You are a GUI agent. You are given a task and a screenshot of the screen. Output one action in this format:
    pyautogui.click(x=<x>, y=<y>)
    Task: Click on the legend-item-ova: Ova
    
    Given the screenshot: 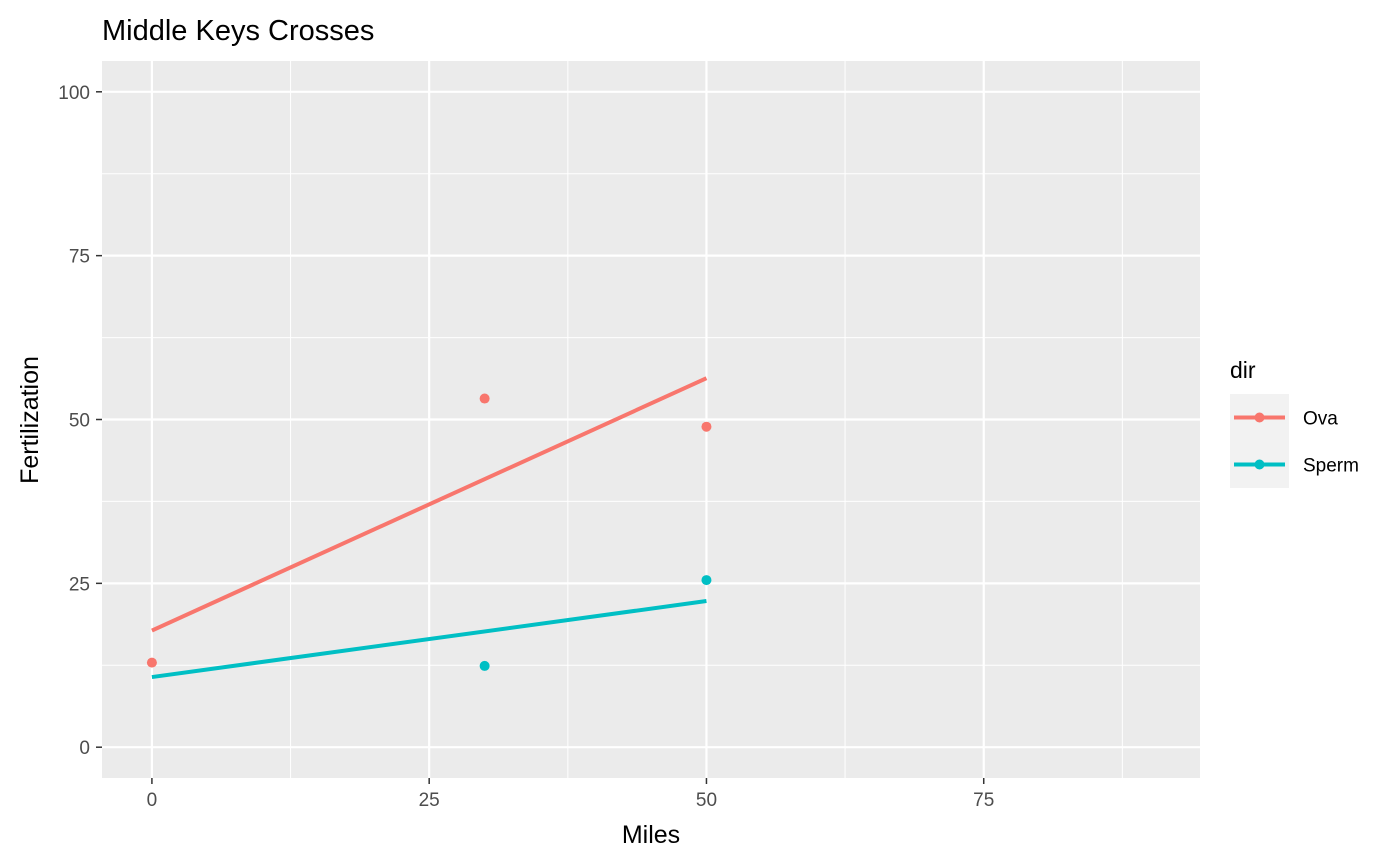 What is the action you would take?
    pyautogui.click(x=1284, y=417)
    